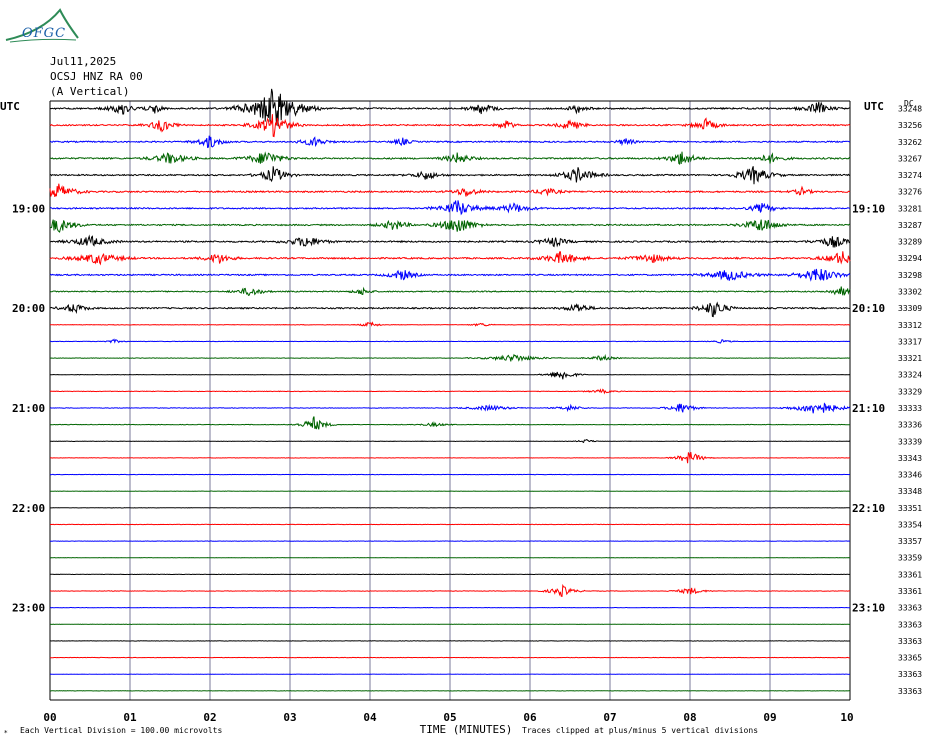  What do you see at coordinates (449, 717) in the screenshot?
I see `x-tick-label: 05` at bounding box center [449, 717].